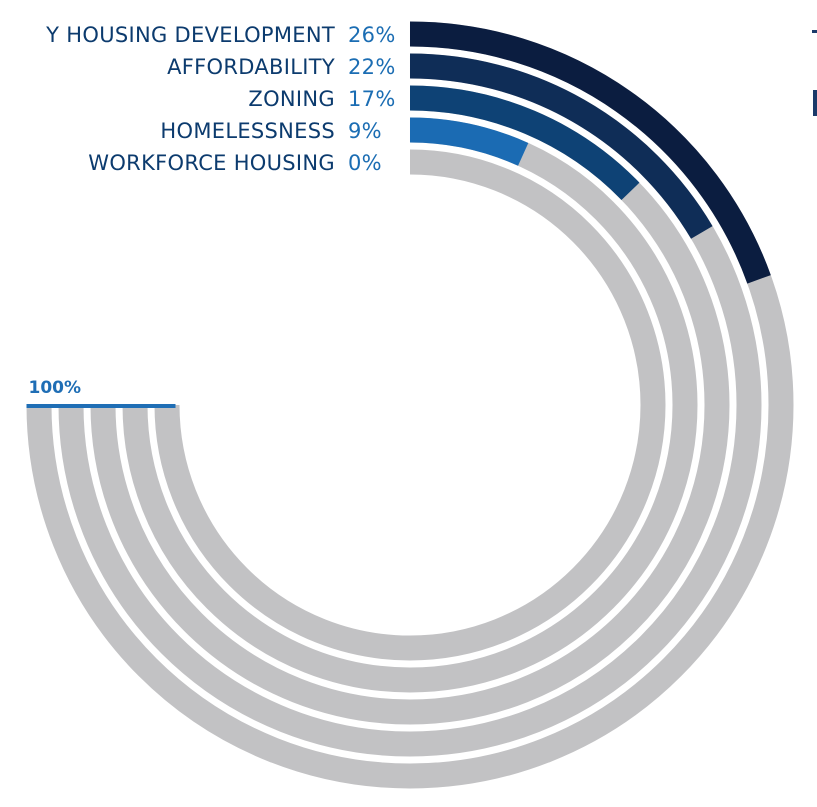  Describe the element at coordinates (211, 163) in the screenshot. I see `category-label-4: WORKFORCE HOUSING` at that location.